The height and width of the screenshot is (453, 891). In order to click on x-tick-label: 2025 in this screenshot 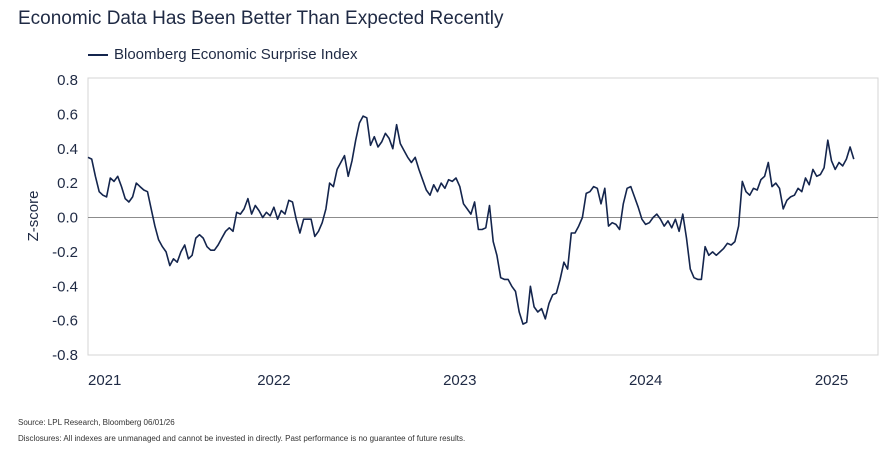, I will do `click(831, 380)`.